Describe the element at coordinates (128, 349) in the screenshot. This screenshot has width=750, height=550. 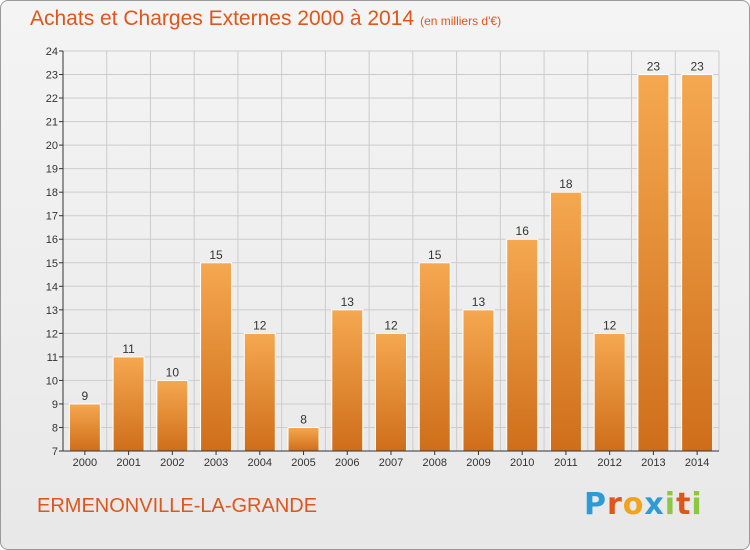
I see `value-label: 11` at that location.